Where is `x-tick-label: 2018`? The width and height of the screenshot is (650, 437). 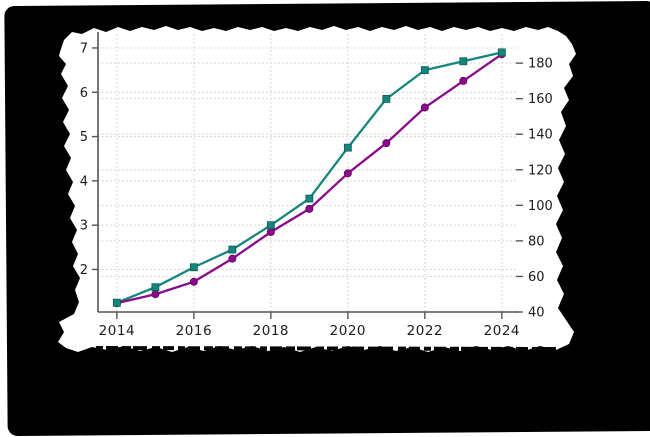
x-tick-label: 2018 is located at coordinates (271, 331).